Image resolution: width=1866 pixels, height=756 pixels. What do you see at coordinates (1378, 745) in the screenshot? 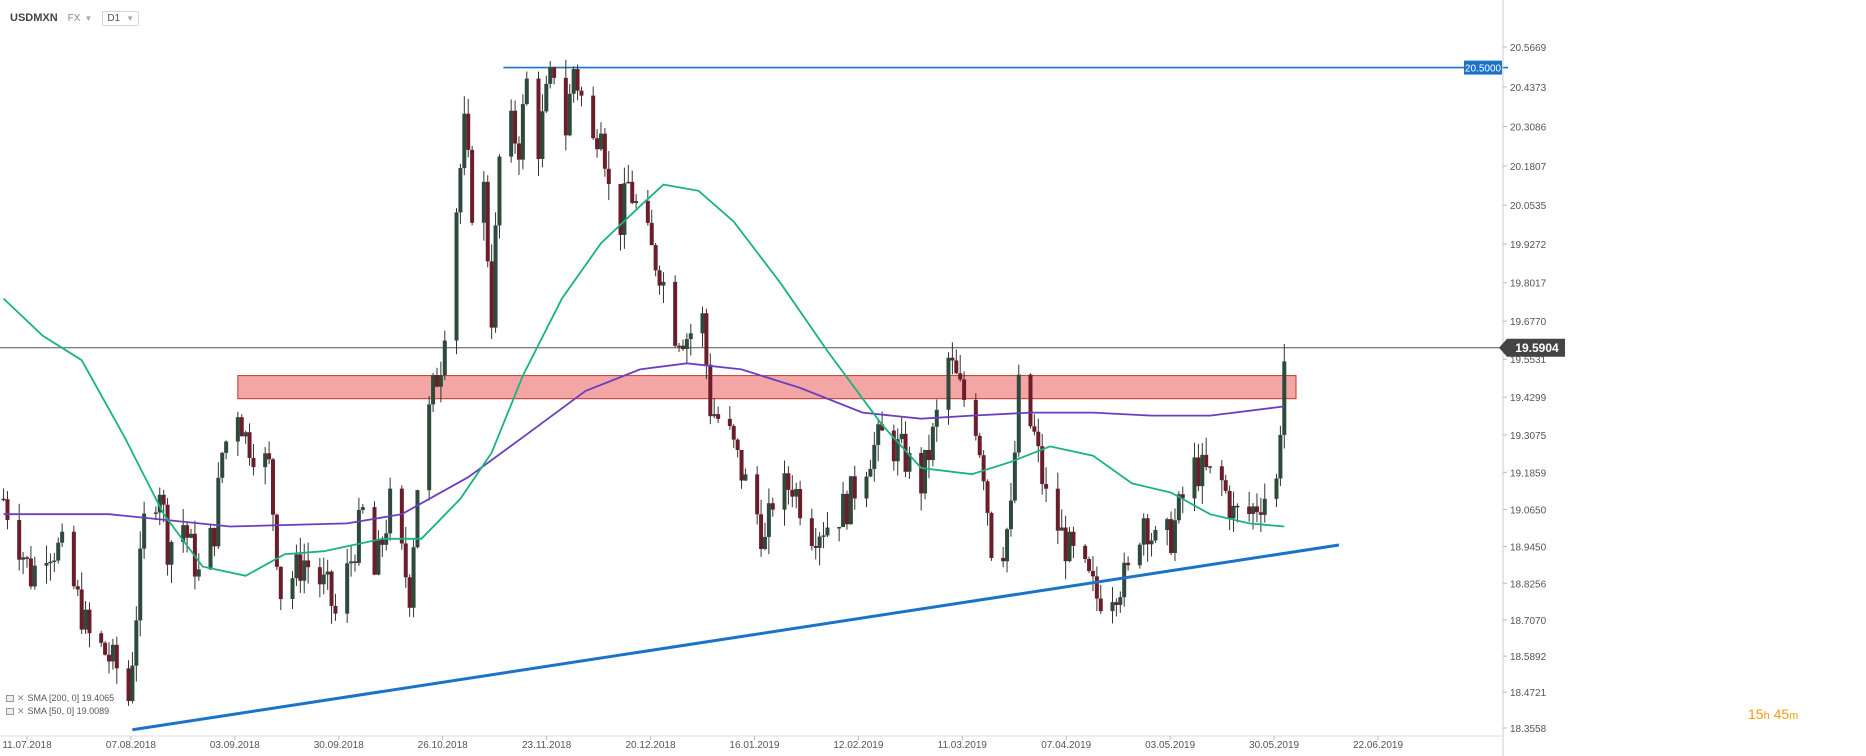
I see `x-tick-label: 22.06.2019` at bounding box center [1378, 745].